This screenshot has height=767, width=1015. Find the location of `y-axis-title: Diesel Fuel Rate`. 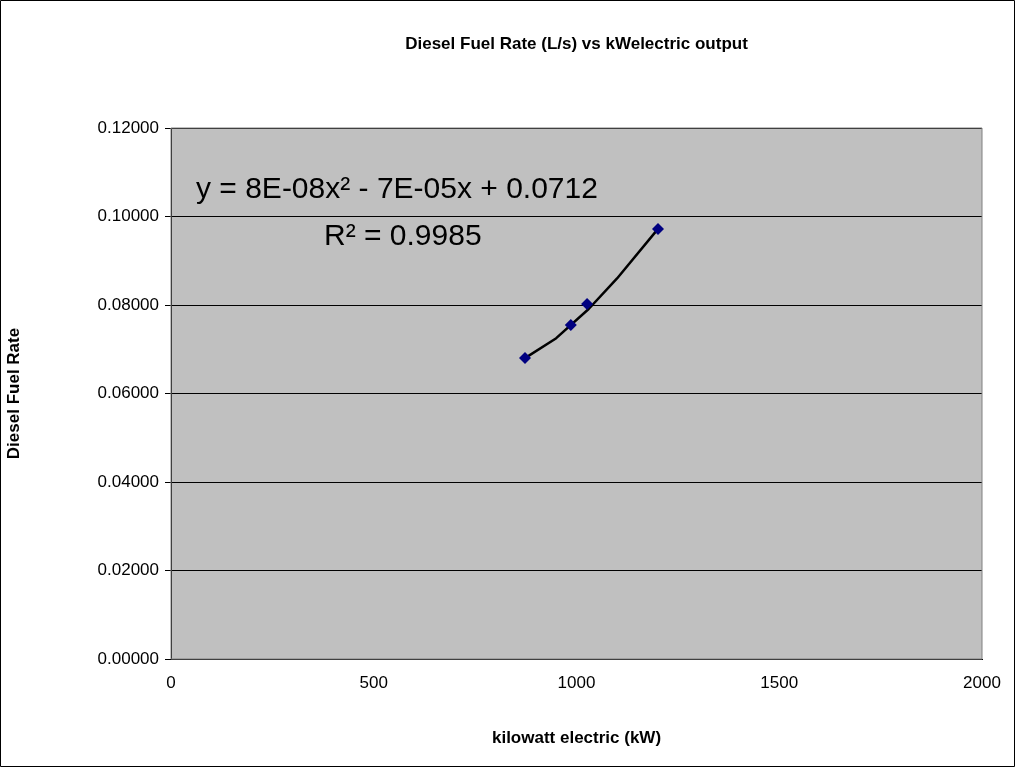

y-axis-title: Diesel Fuel Rate is located at coordinates (13, 393).